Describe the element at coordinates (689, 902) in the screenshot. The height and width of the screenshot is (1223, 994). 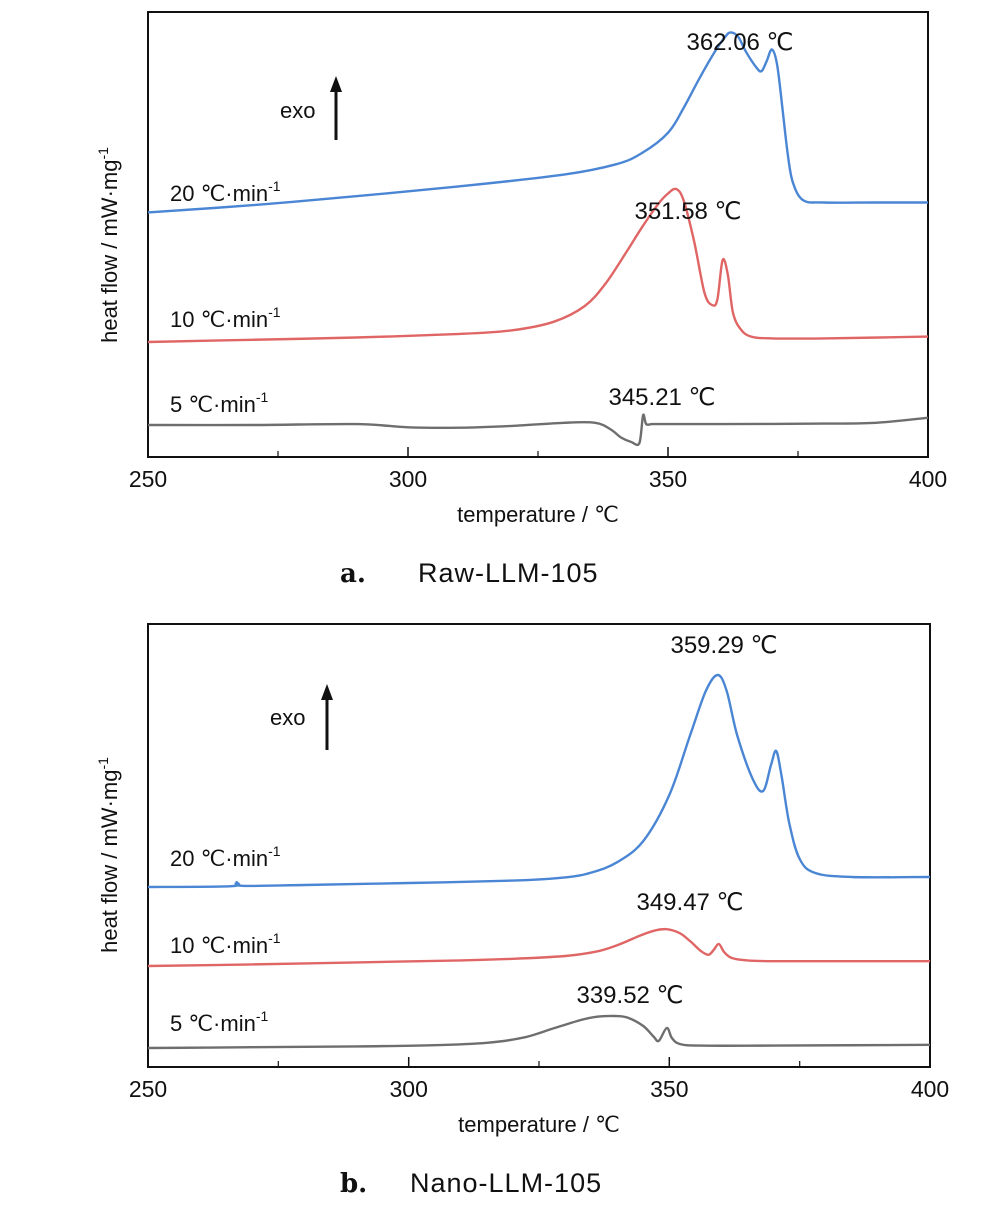
I see `peak-label-10: 349.47 ℃` at that location.